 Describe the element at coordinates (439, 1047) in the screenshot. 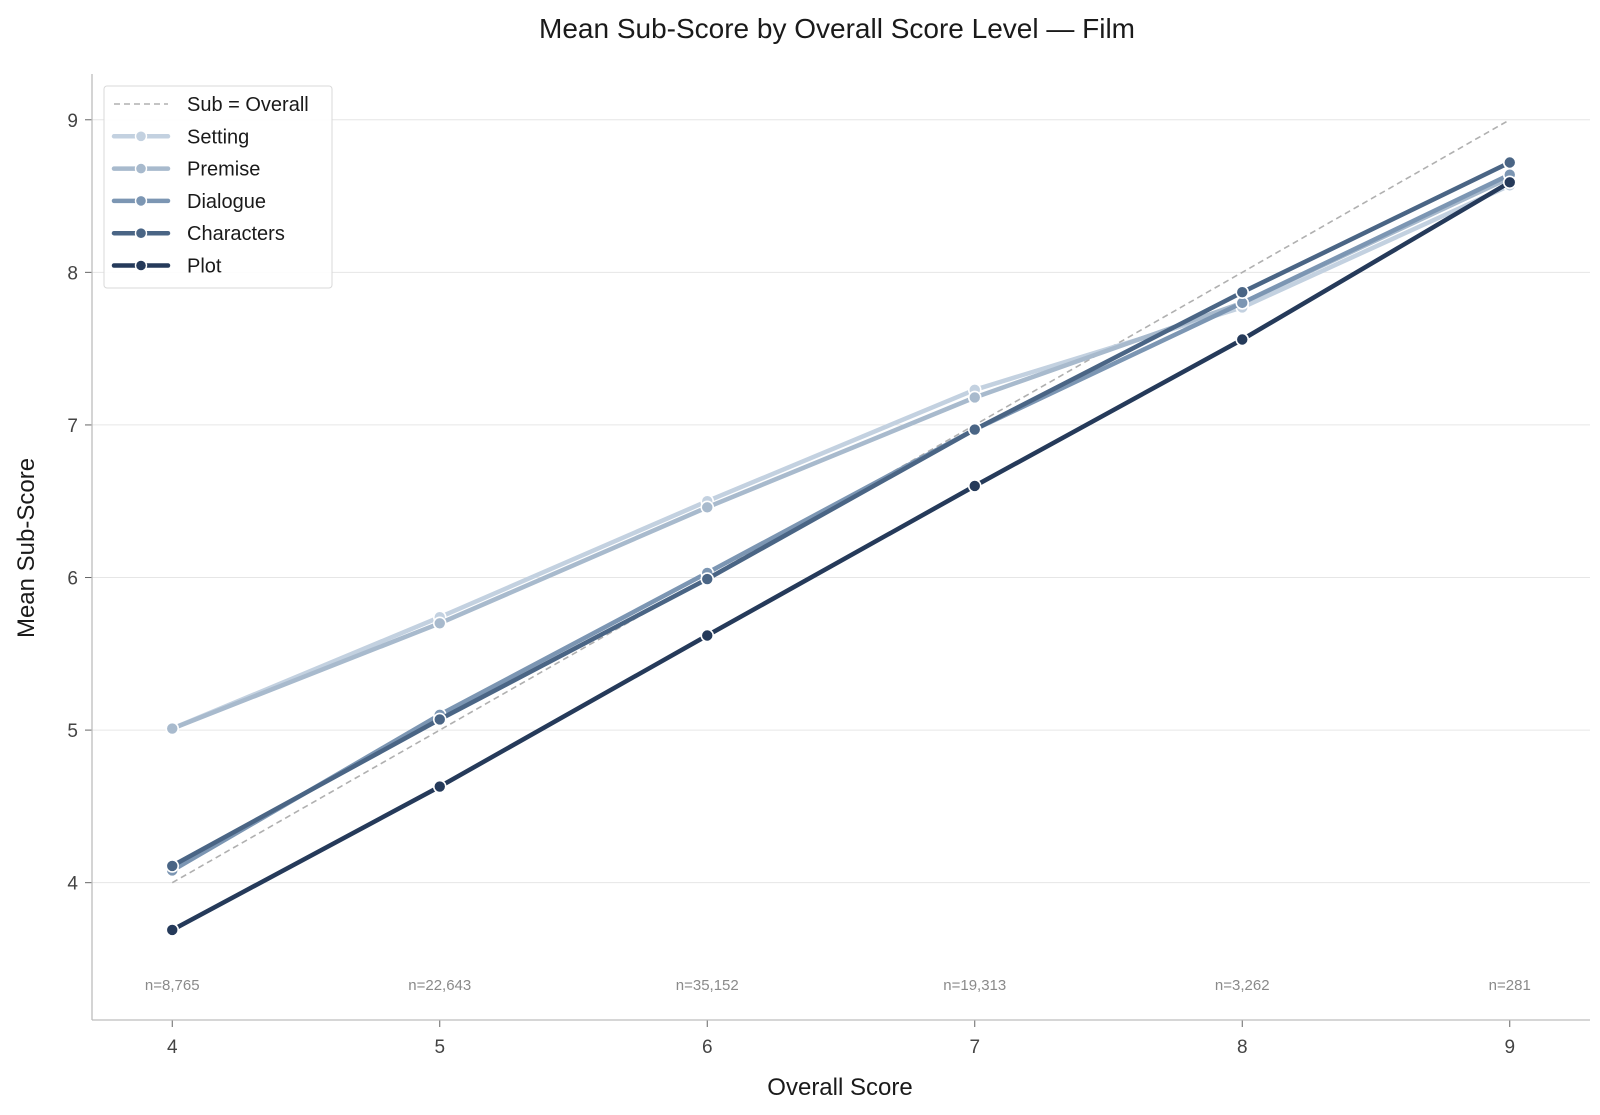

I see `x-tick-label: 5` at that location.